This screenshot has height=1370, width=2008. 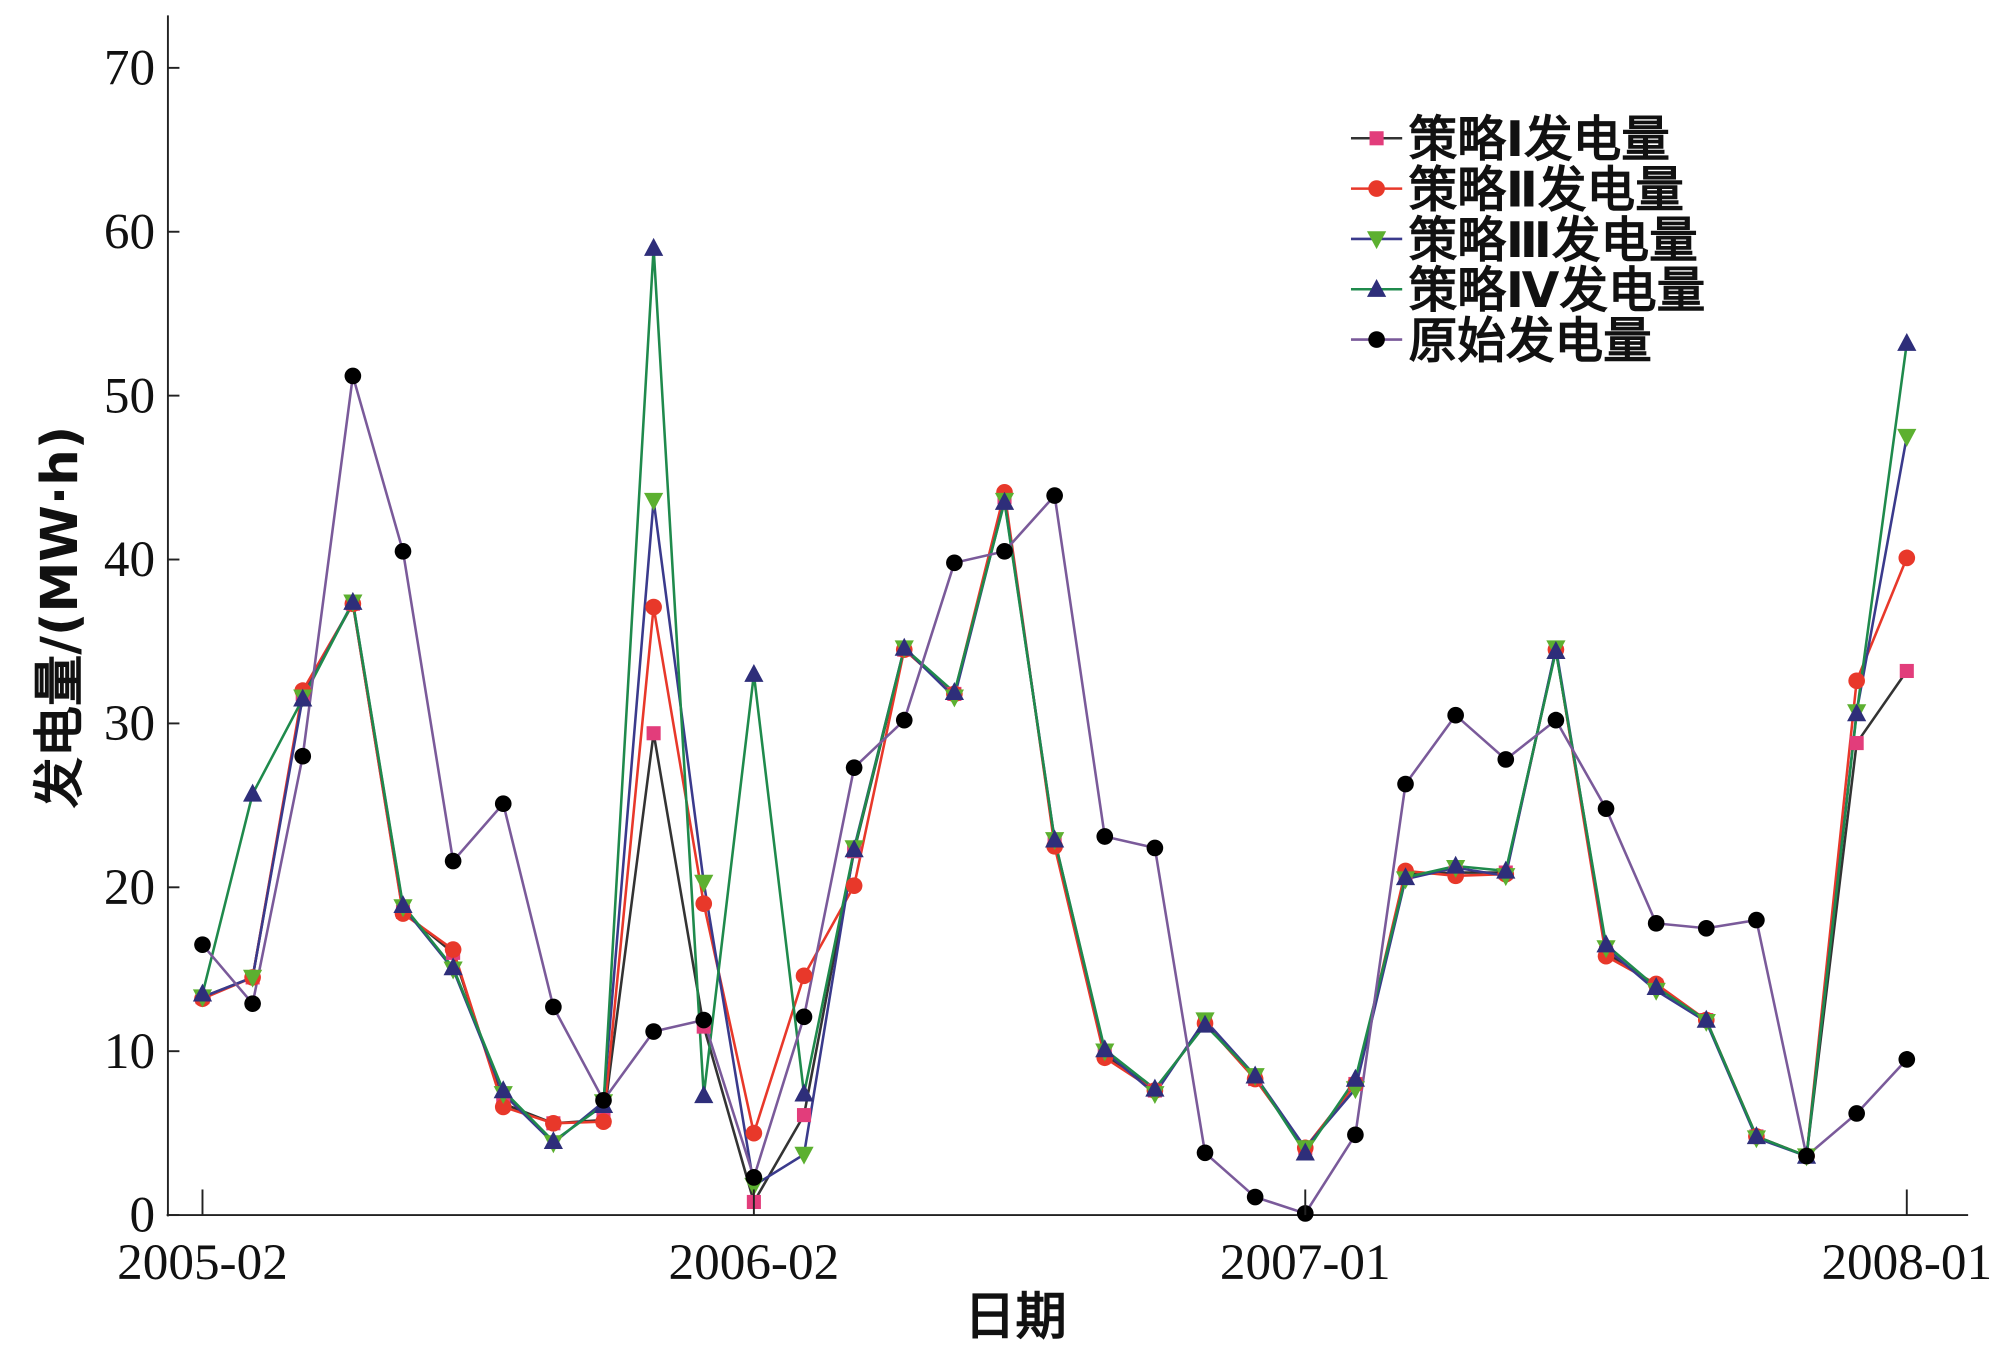 What do you see at coordinates (202, 1262) in the screenshot?
I see `x-tick-label: 2005-02` at bounding box center [202, 1262].